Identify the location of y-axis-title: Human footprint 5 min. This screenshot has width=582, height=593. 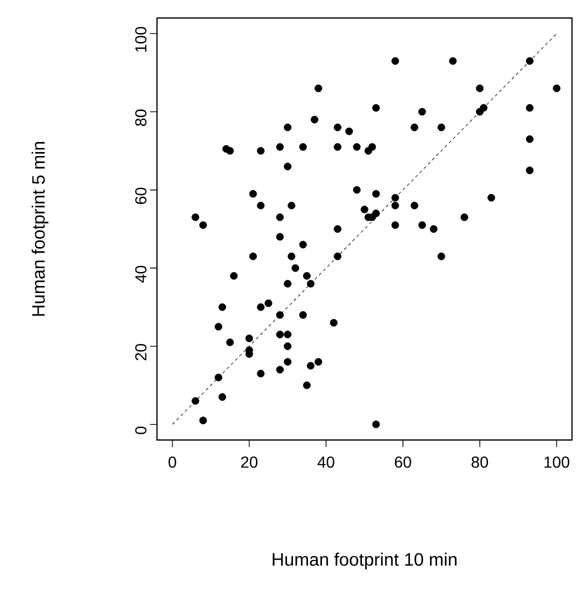
(40, 229).